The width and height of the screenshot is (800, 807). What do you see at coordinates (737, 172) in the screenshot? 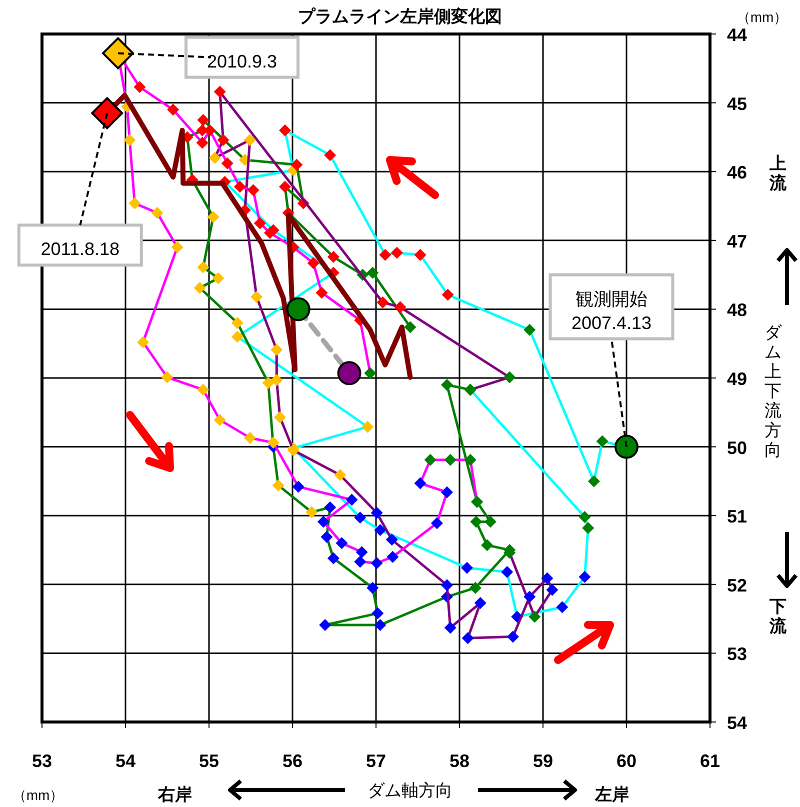
I see `y-tick-label: 46` at bounding box center [737, 172].